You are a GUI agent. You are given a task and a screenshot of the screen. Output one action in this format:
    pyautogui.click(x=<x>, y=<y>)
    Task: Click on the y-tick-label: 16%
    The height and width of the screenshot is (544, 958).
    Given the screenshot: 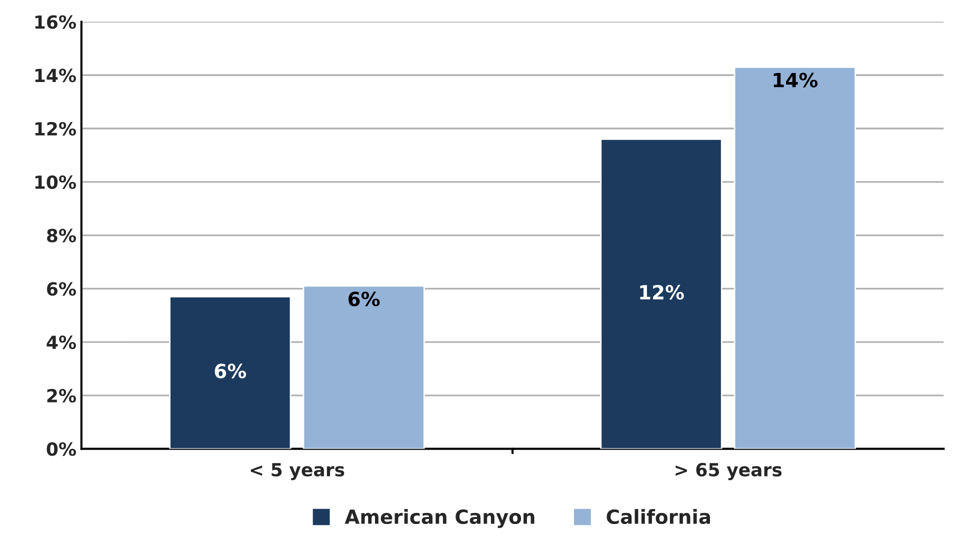 What is the action you would take?
    pyautogui.click(x=55, y=22)
    